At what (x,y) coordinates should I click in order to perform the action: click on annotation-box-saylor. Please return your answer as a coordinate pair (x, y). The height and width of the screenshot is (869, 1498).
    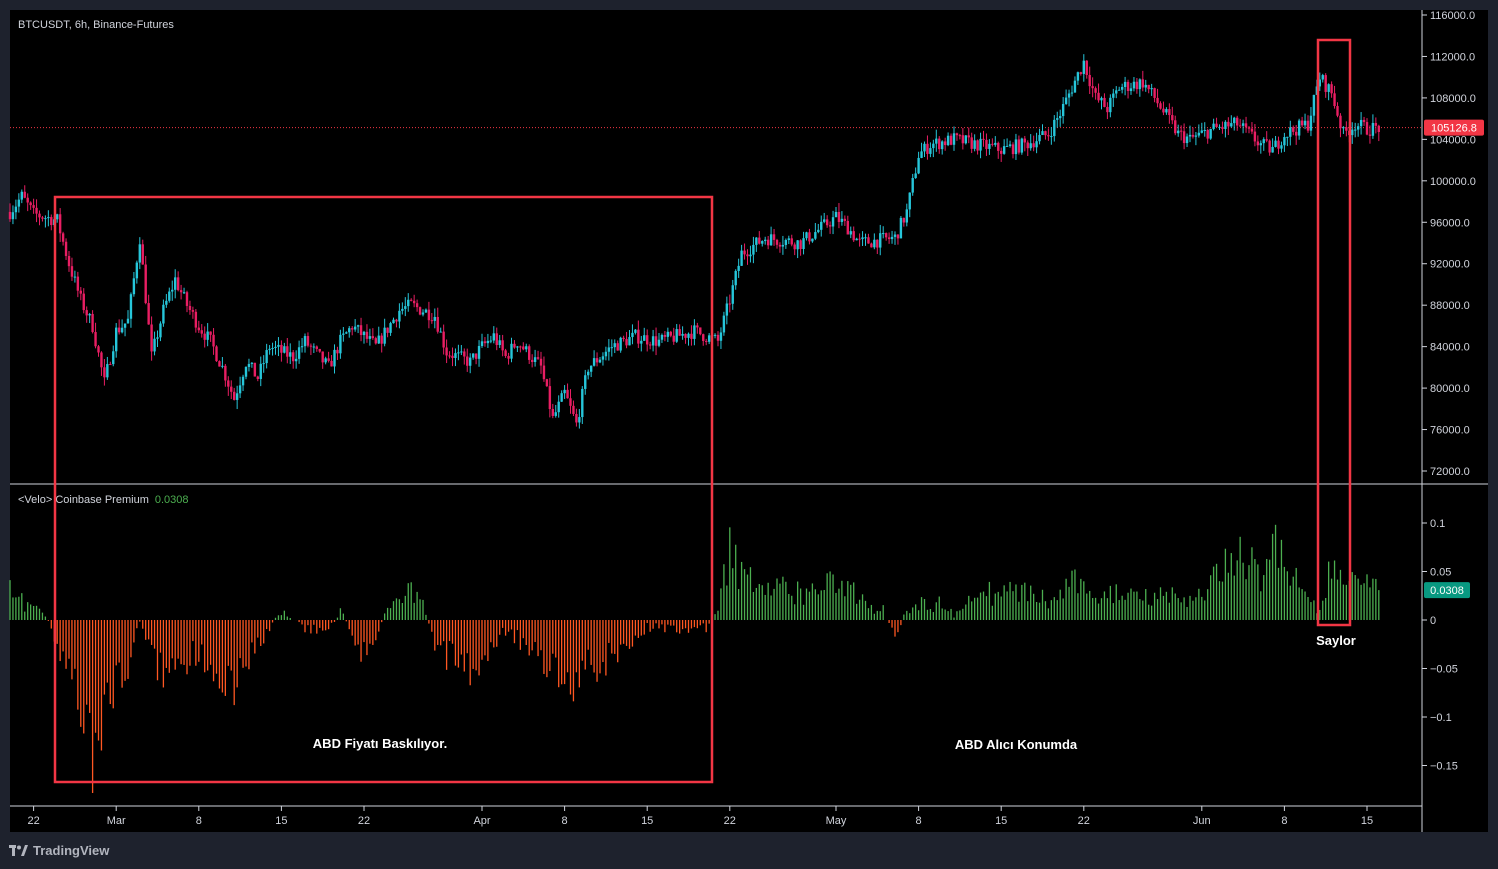
    Looking at the image, I should click on (1334, 332).